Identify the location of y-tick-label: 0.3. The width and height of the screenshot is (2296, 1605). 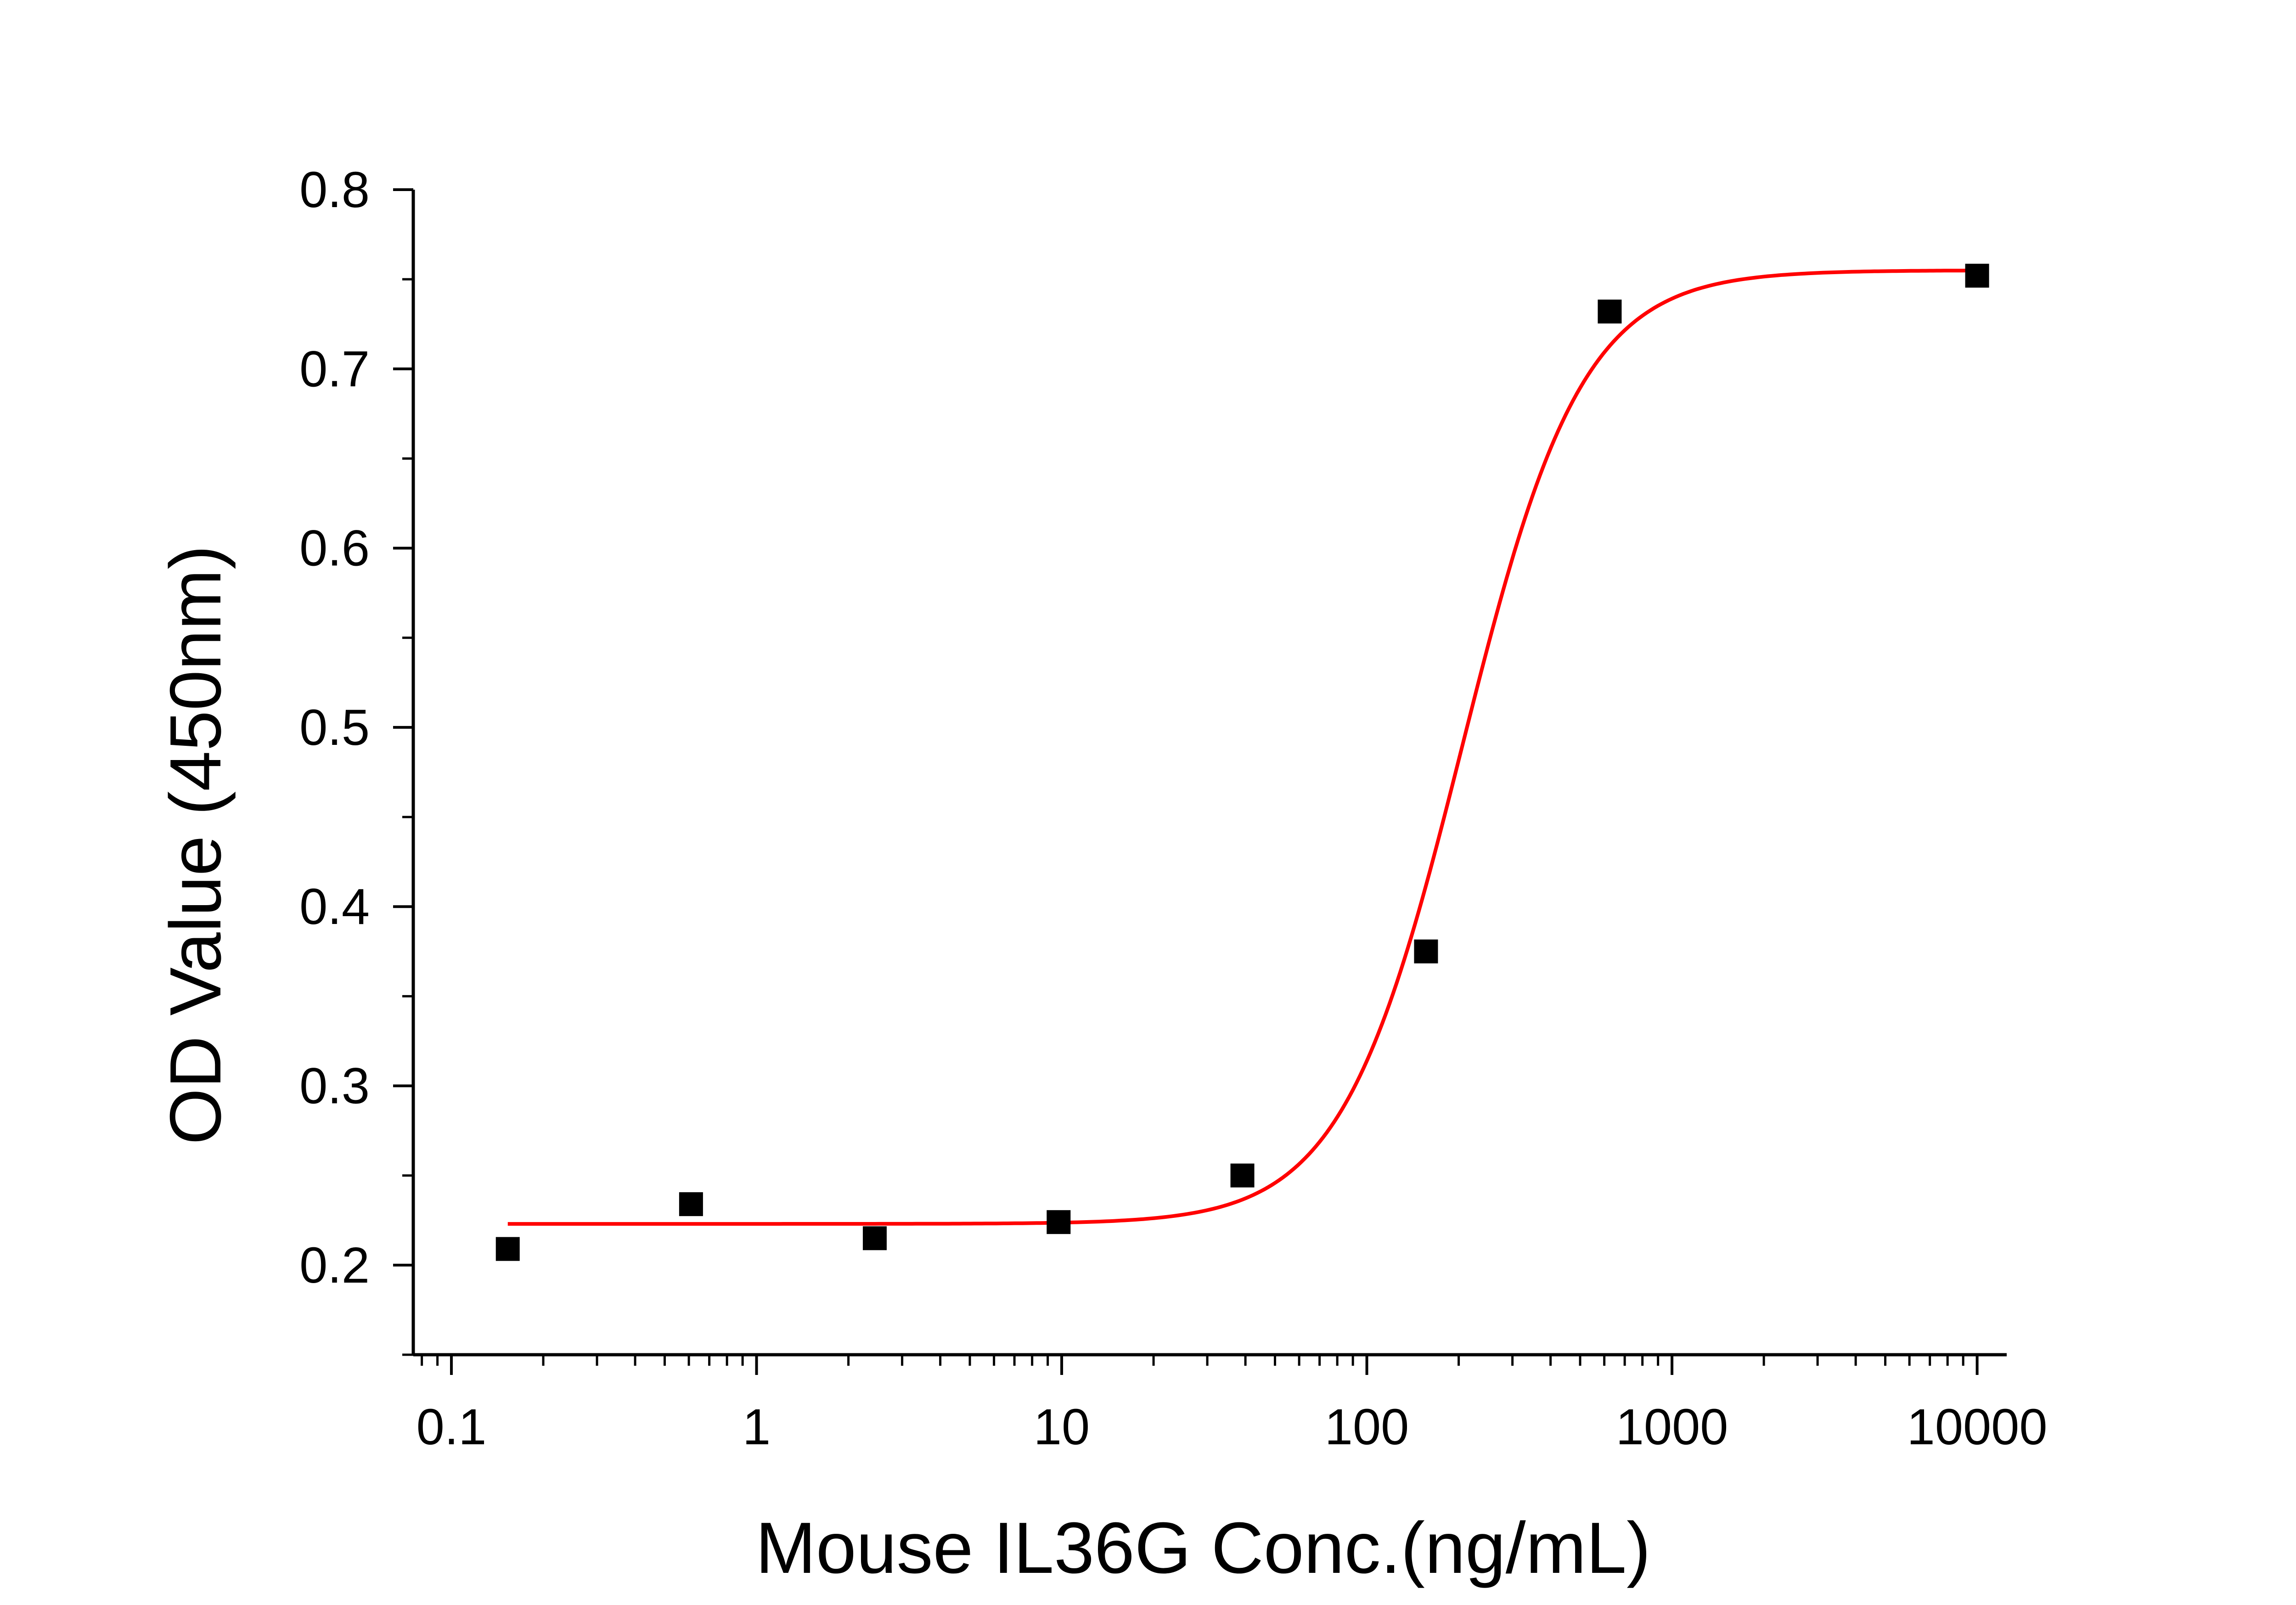
(334, 1086).